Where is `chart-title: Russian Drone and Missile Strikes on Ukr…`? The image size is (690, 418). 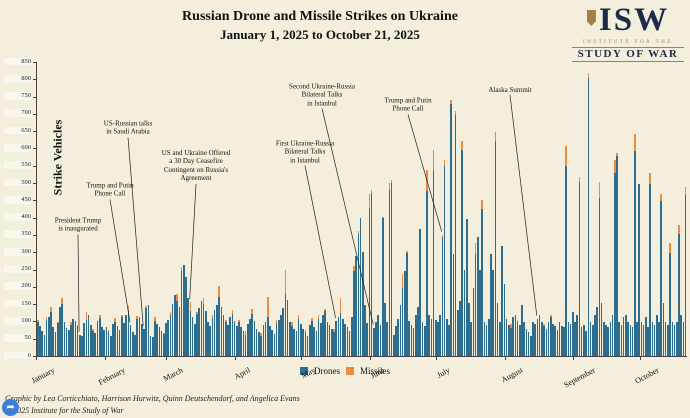 chart-title: Russian Drone and Missile Strikes on Ukr… is located at coordinates (320, 16).